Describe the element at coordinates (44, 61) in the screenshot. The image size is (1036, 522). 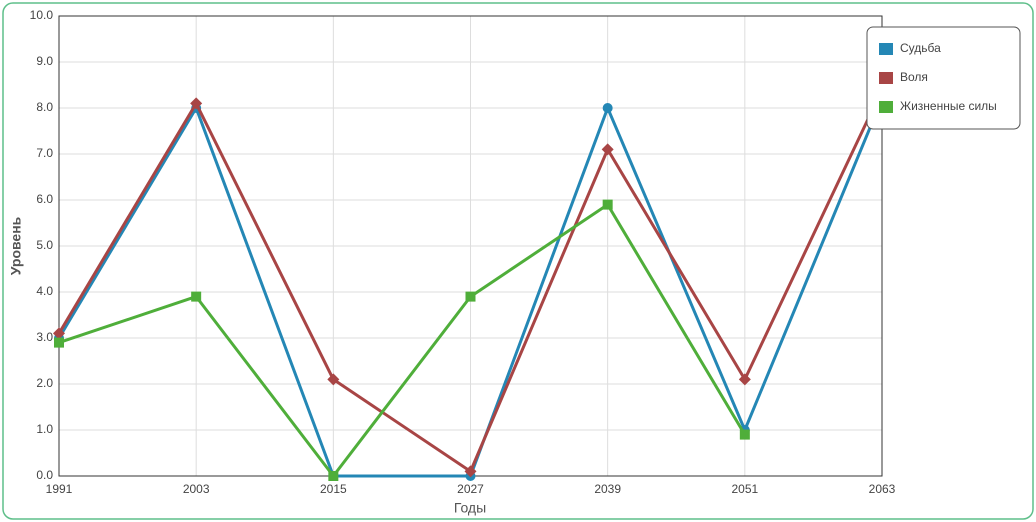
I see `y-tick-label: 9.0` at that location.